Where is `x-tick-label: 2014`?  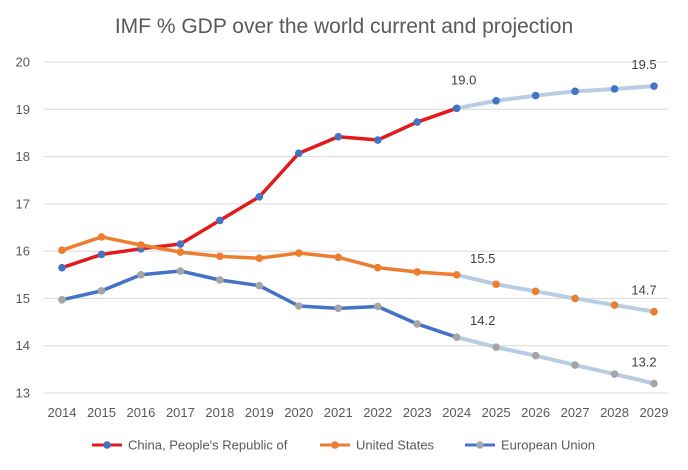 x-tick-label: 2014 is located at coordinates (62, 412).